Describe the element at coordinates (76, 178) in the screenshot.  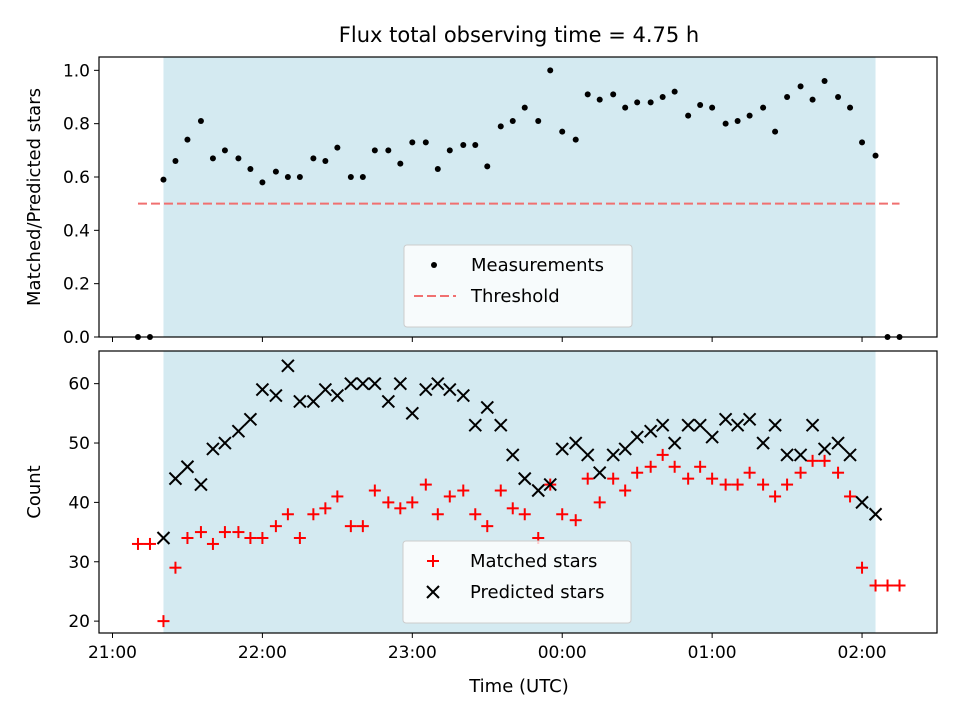
I see `y-tick-label: 0.6` at that location.